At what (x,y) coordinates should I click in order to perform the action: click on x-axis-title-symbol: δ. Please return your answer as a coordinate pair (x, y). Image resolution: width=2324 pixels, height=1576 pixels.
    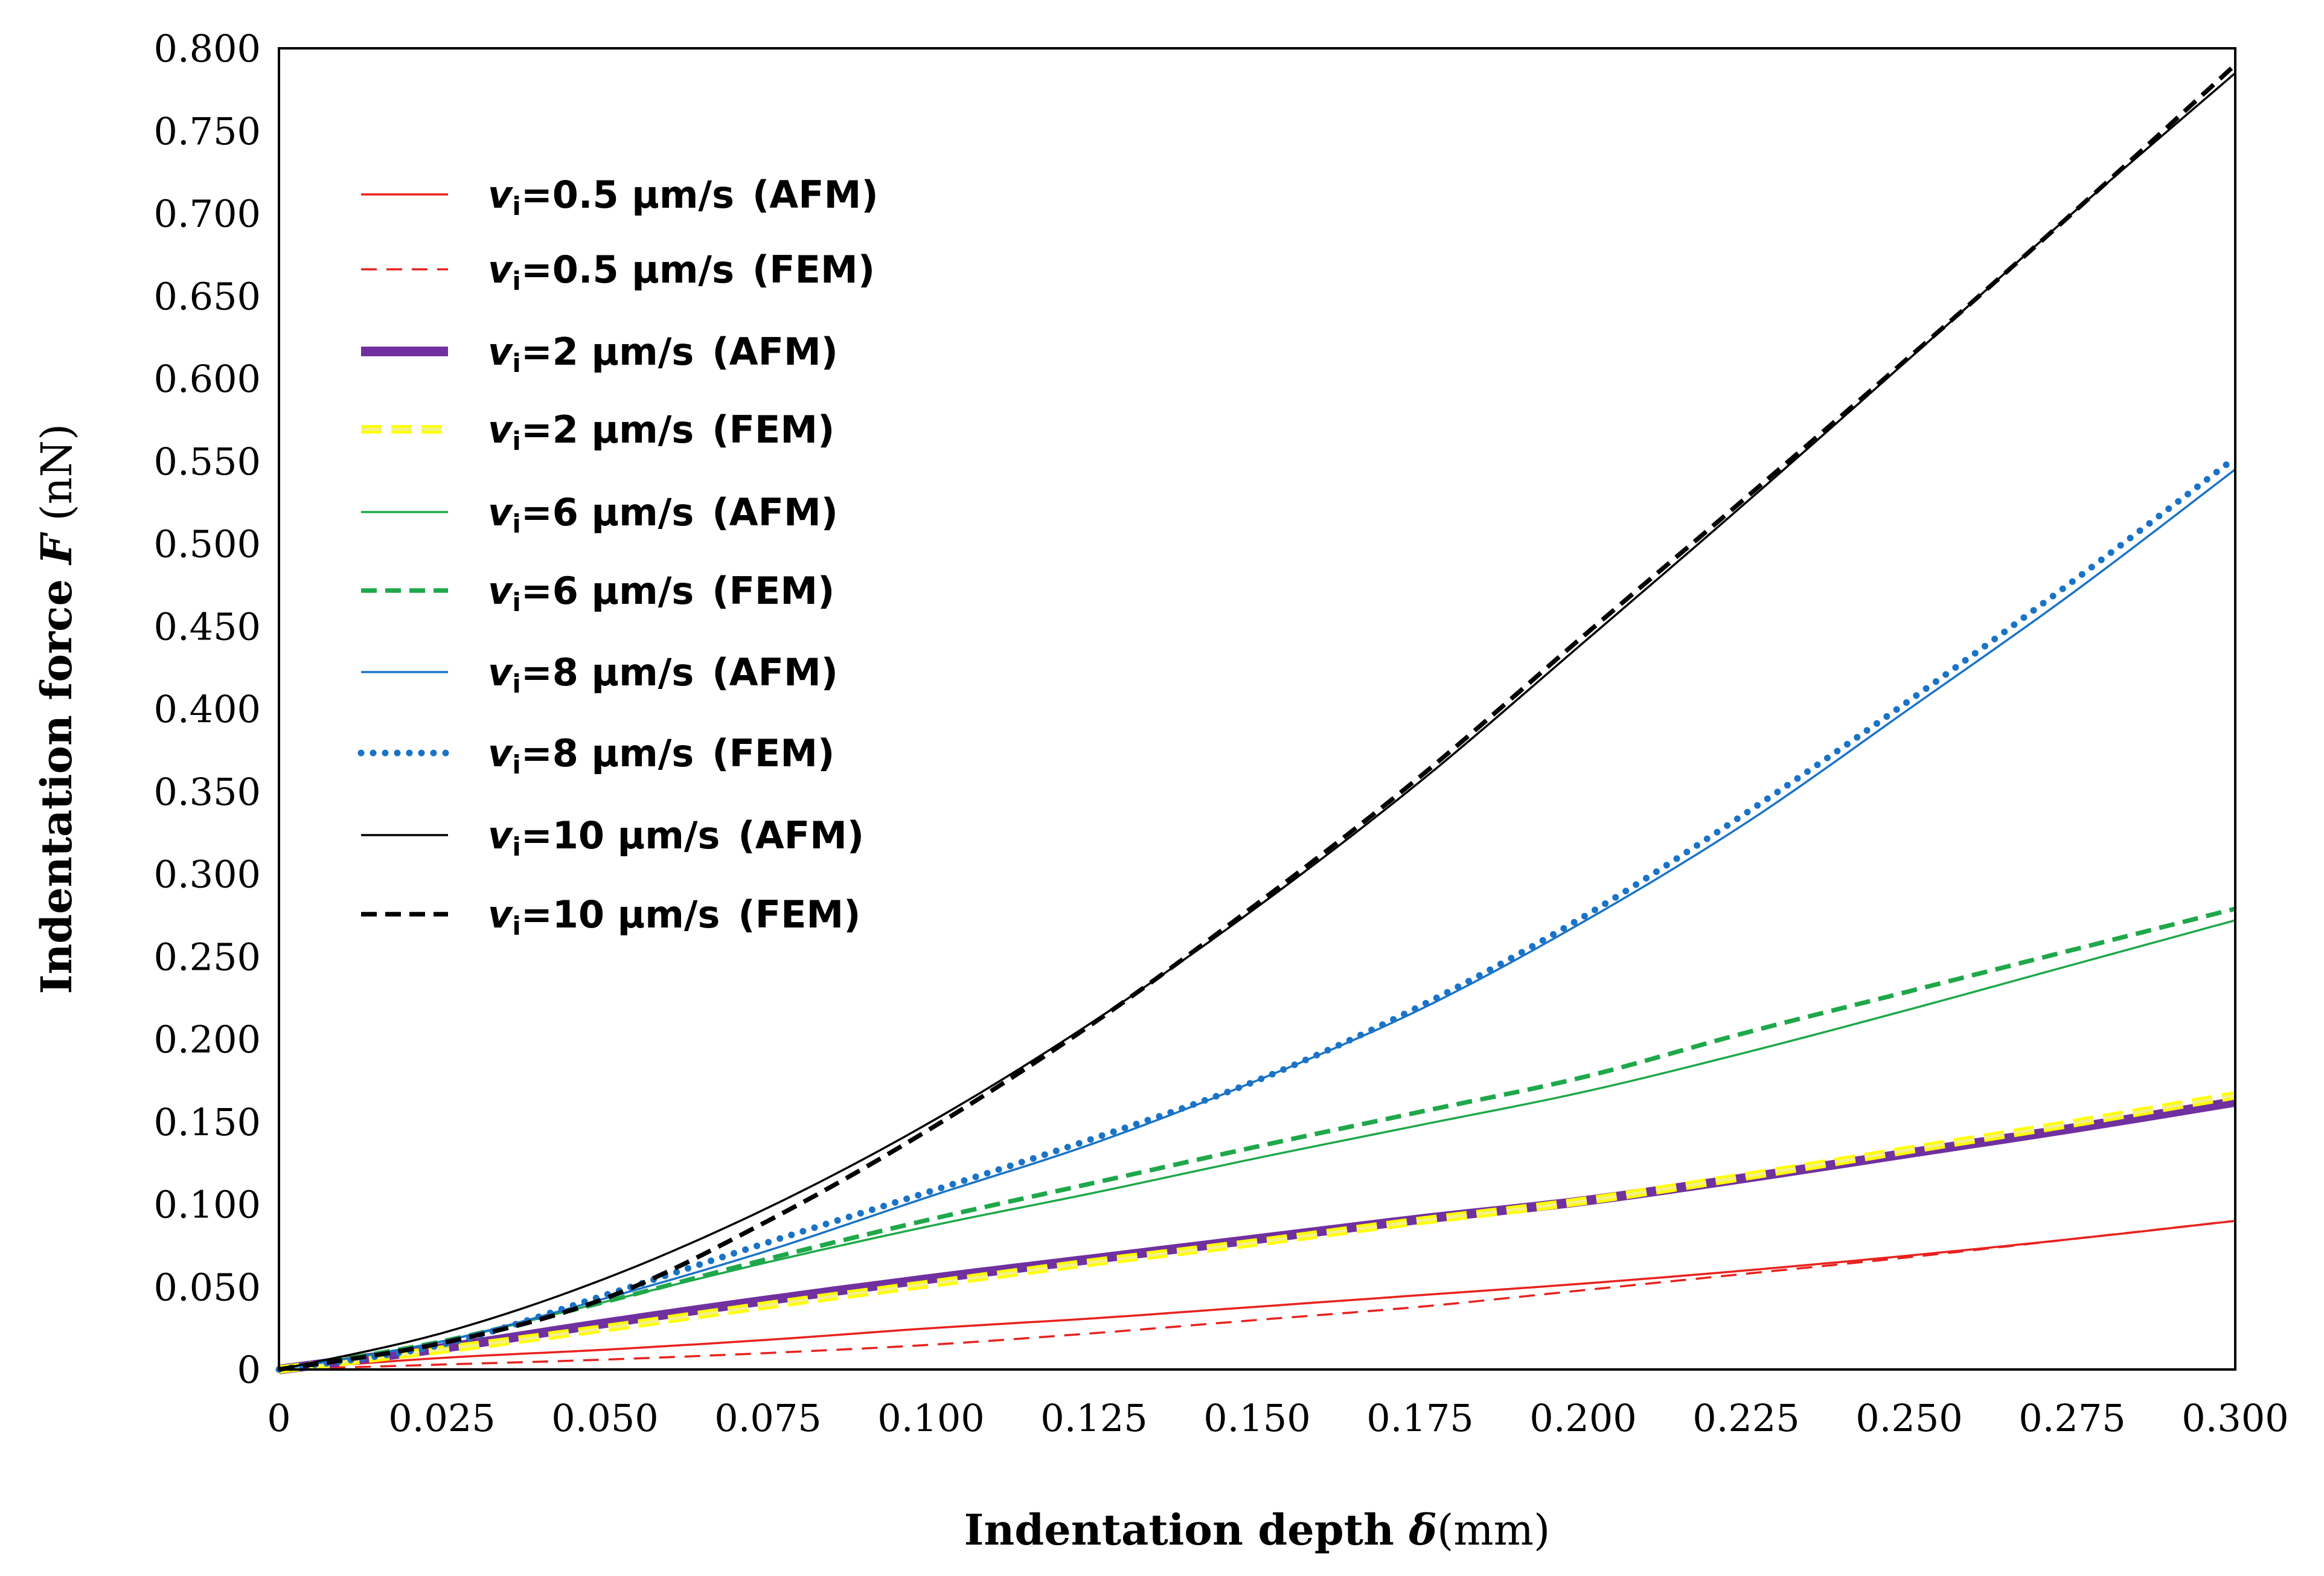
    Looking at the image, I should click on (1422, 1530).